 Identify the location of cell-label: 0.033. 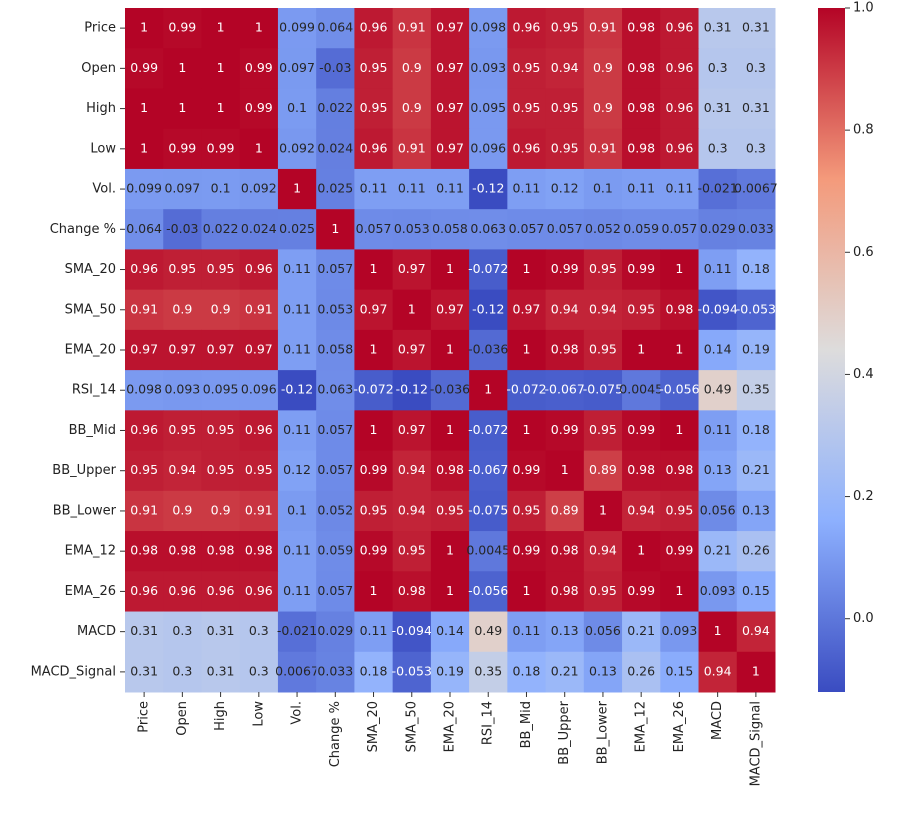
(335, 670).